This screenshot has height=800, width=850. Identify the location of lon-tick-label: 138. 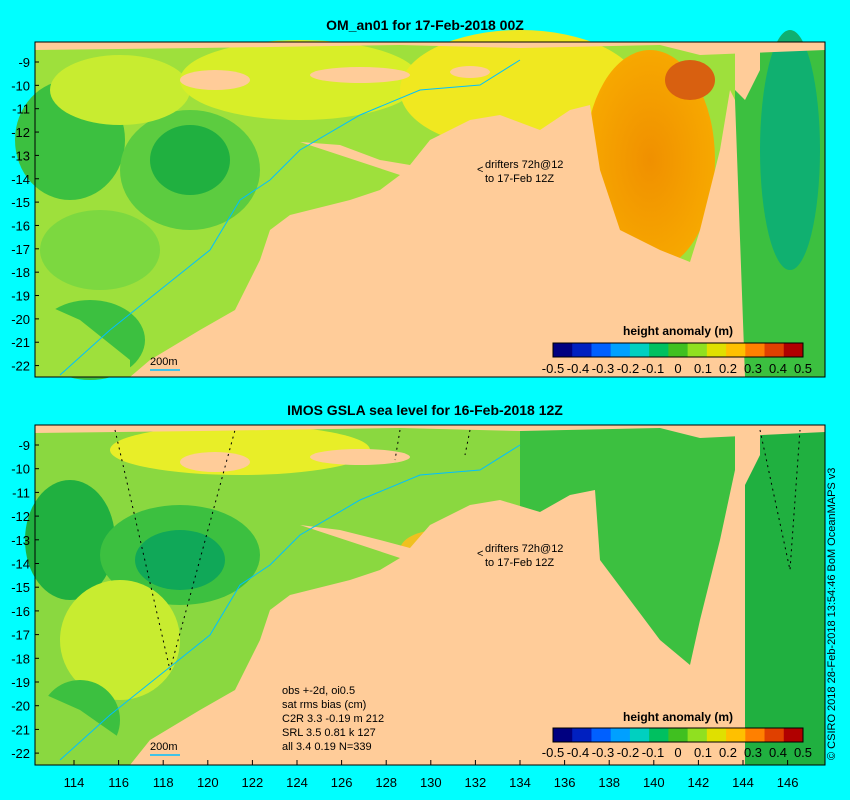
(609, 782).